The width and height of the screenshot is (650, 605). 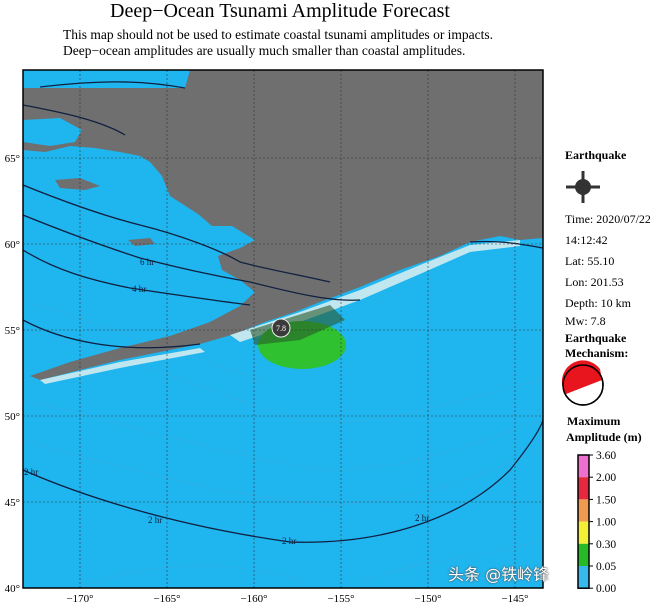 I want to click on colorbar-label: 0.00, so click(x=606, y=589).